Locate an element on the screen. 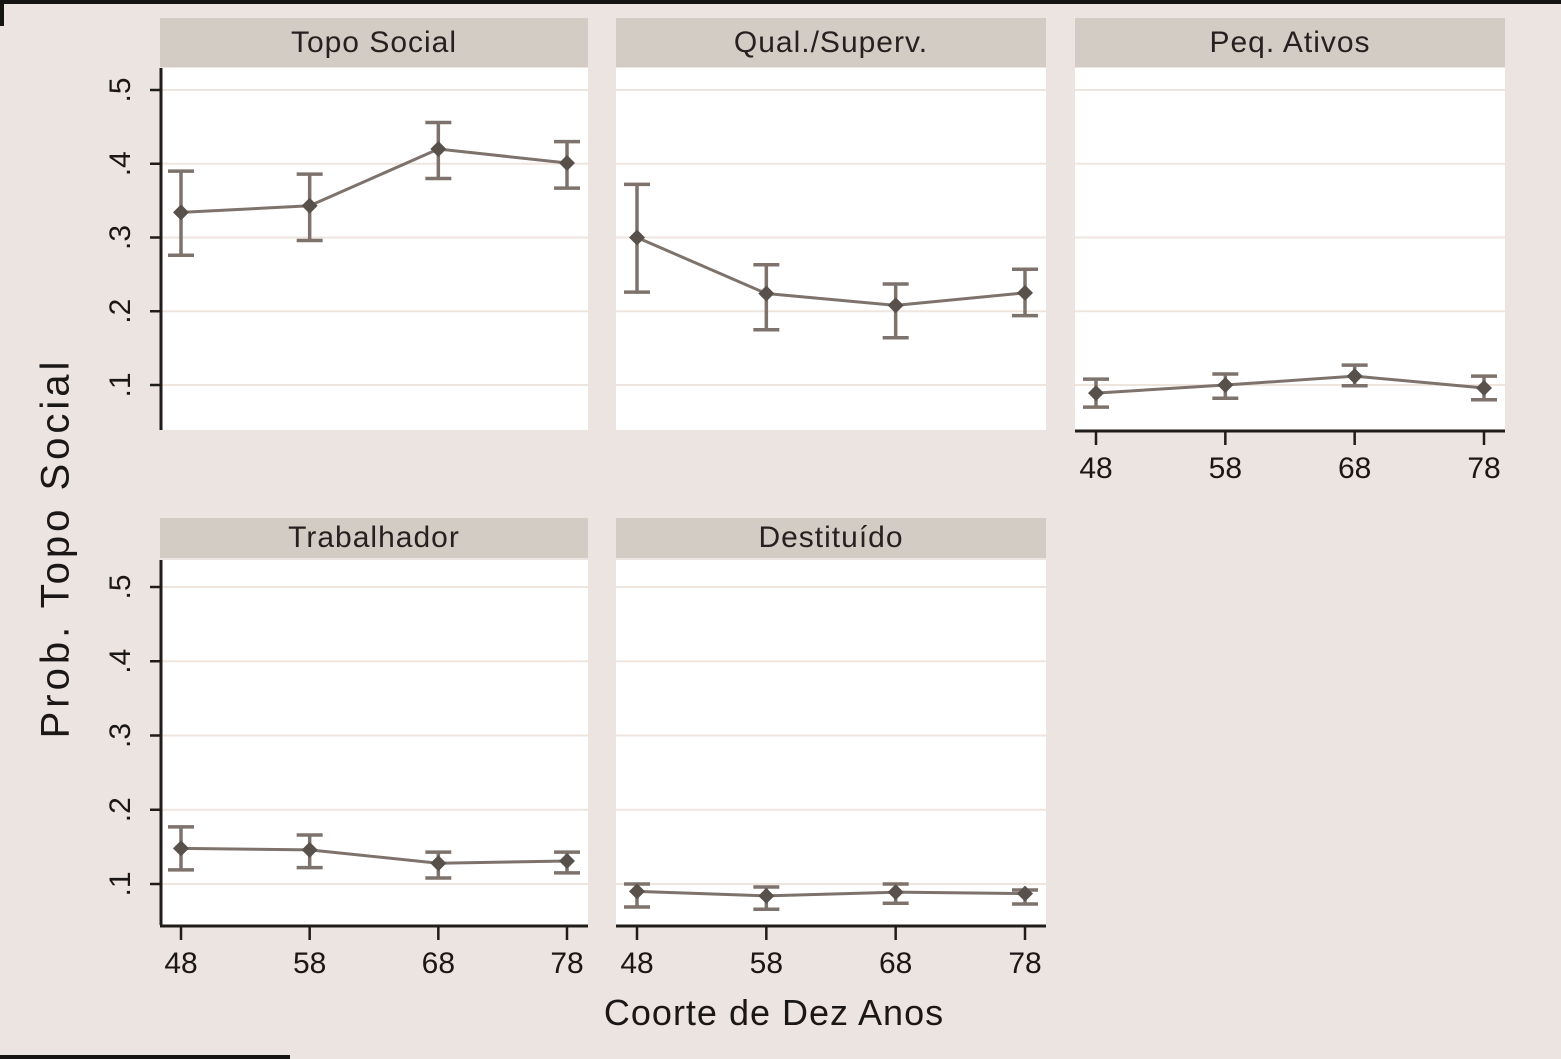 The width and height of the screenshot is (1561, 1059). panel-peq-ativos: 48 58 68 78 is located at coordinates (1290, 276).